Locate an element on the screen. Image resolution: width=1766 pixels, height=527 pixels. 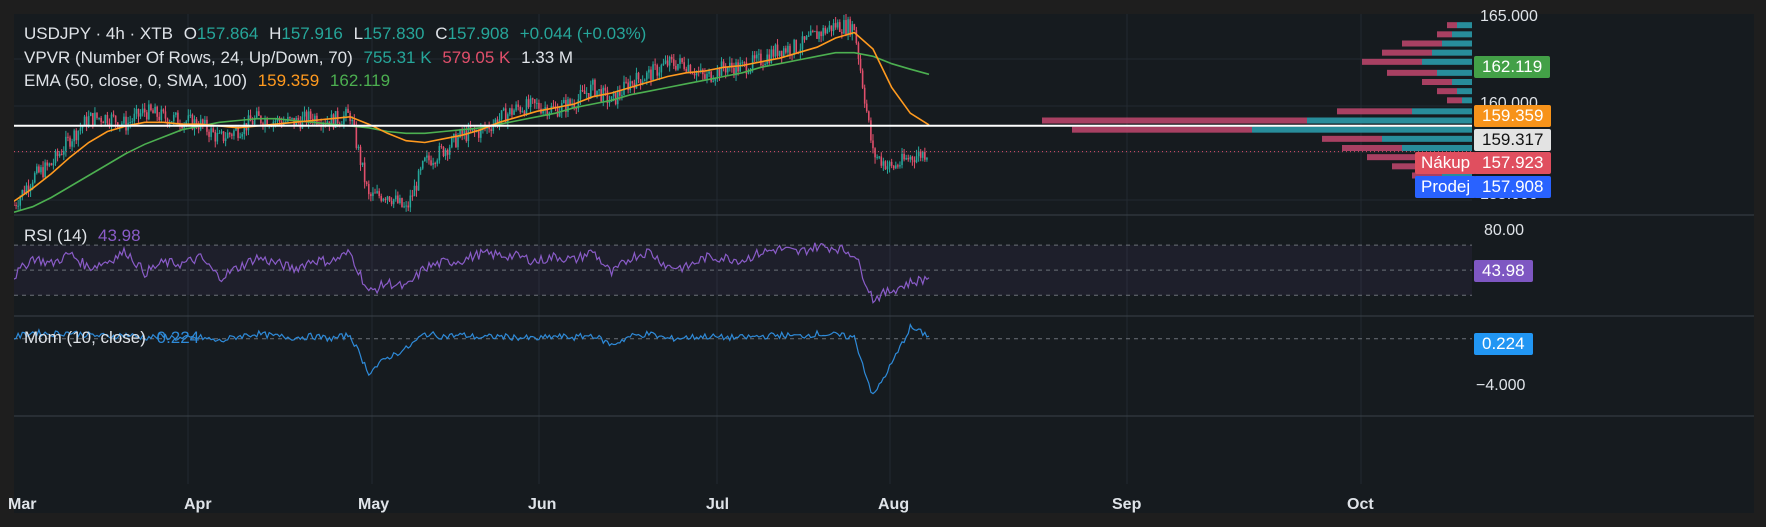
month-label: Jul is located at coordinates (718, 504).